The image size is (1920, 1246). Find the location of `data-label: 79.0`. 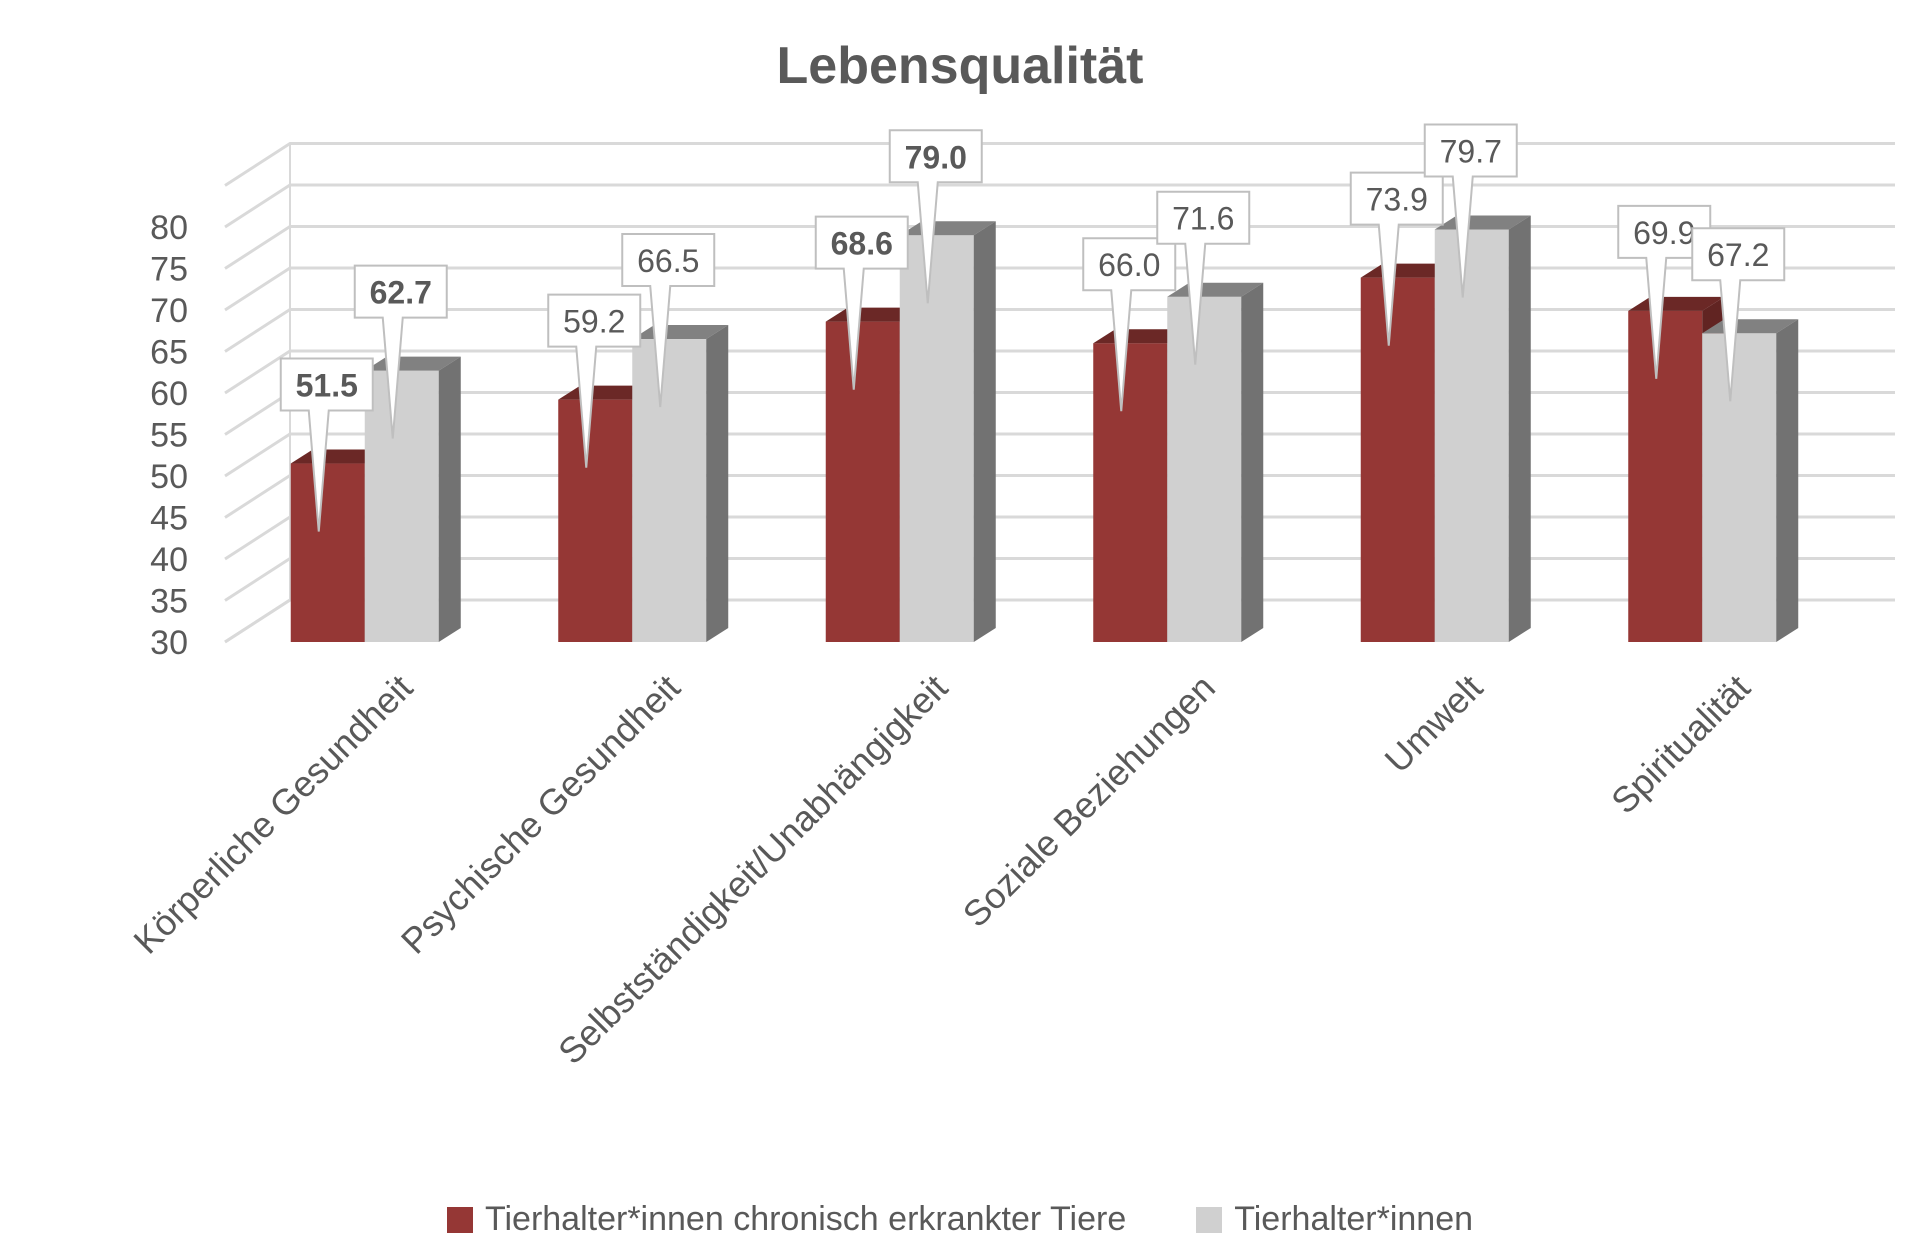

data-label: 79.0 is located at coordinates (936, 157).